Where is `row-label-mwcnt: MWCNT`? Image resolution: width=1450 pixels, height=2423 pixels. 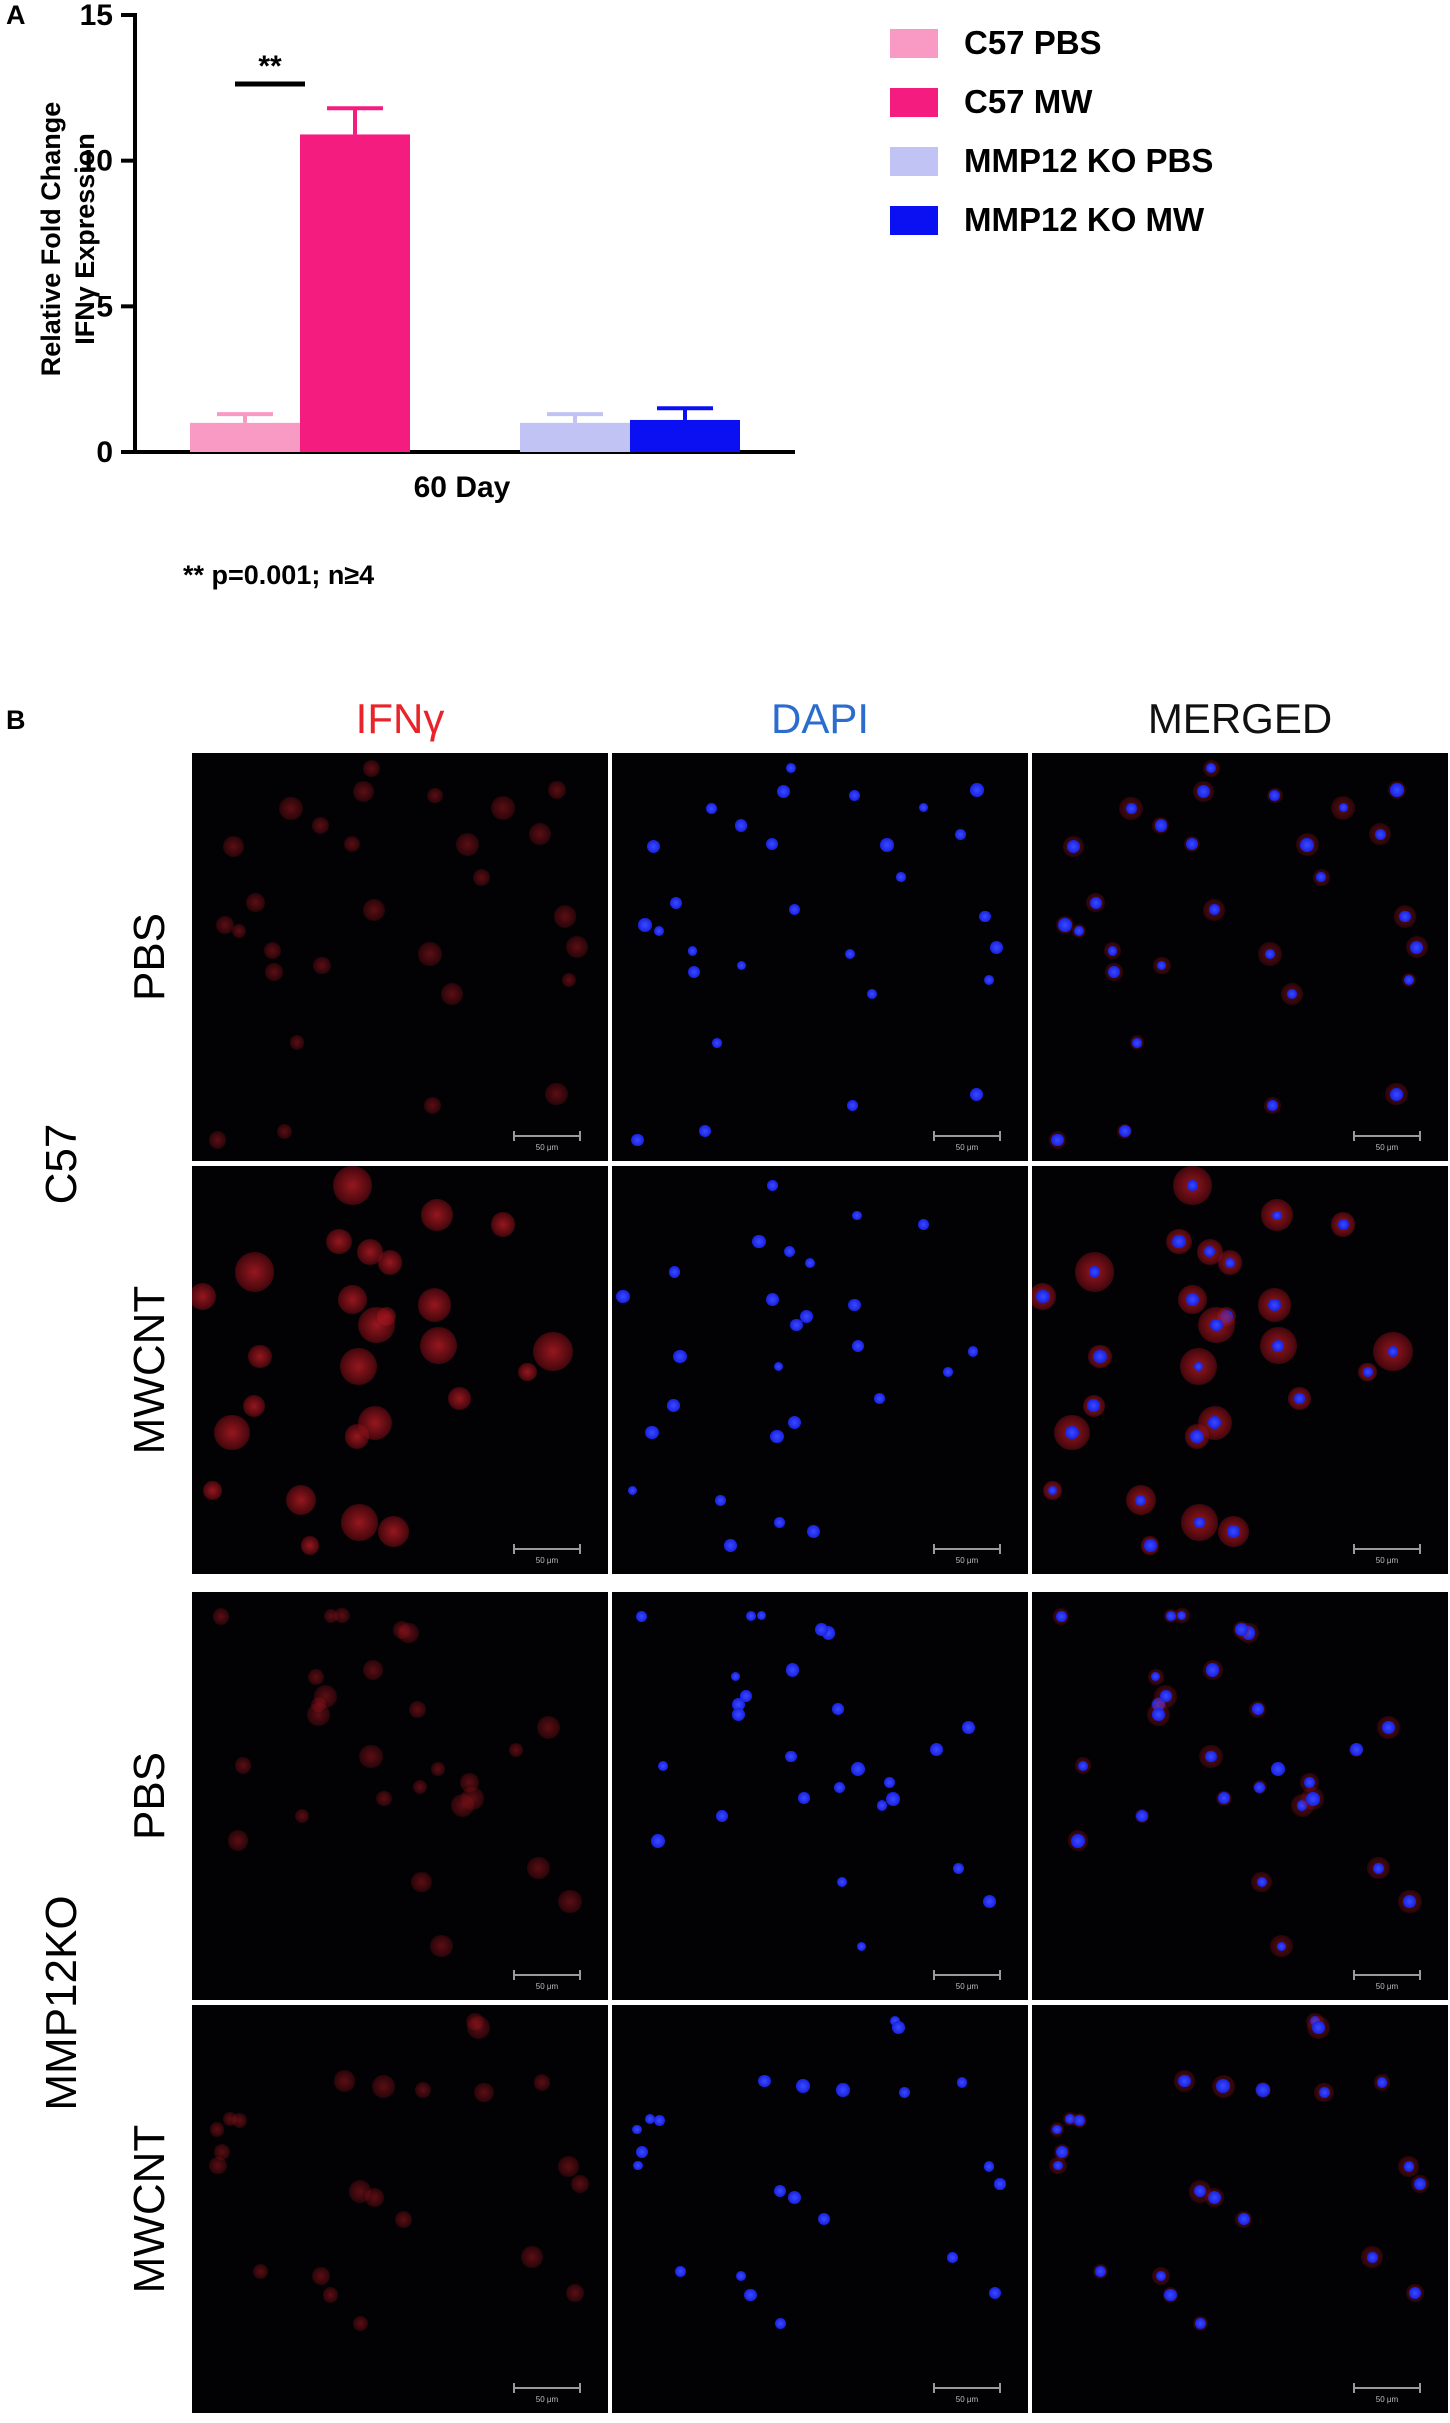
row-label-mwcnt: MWCNT is located at coordinates (149, 2209).